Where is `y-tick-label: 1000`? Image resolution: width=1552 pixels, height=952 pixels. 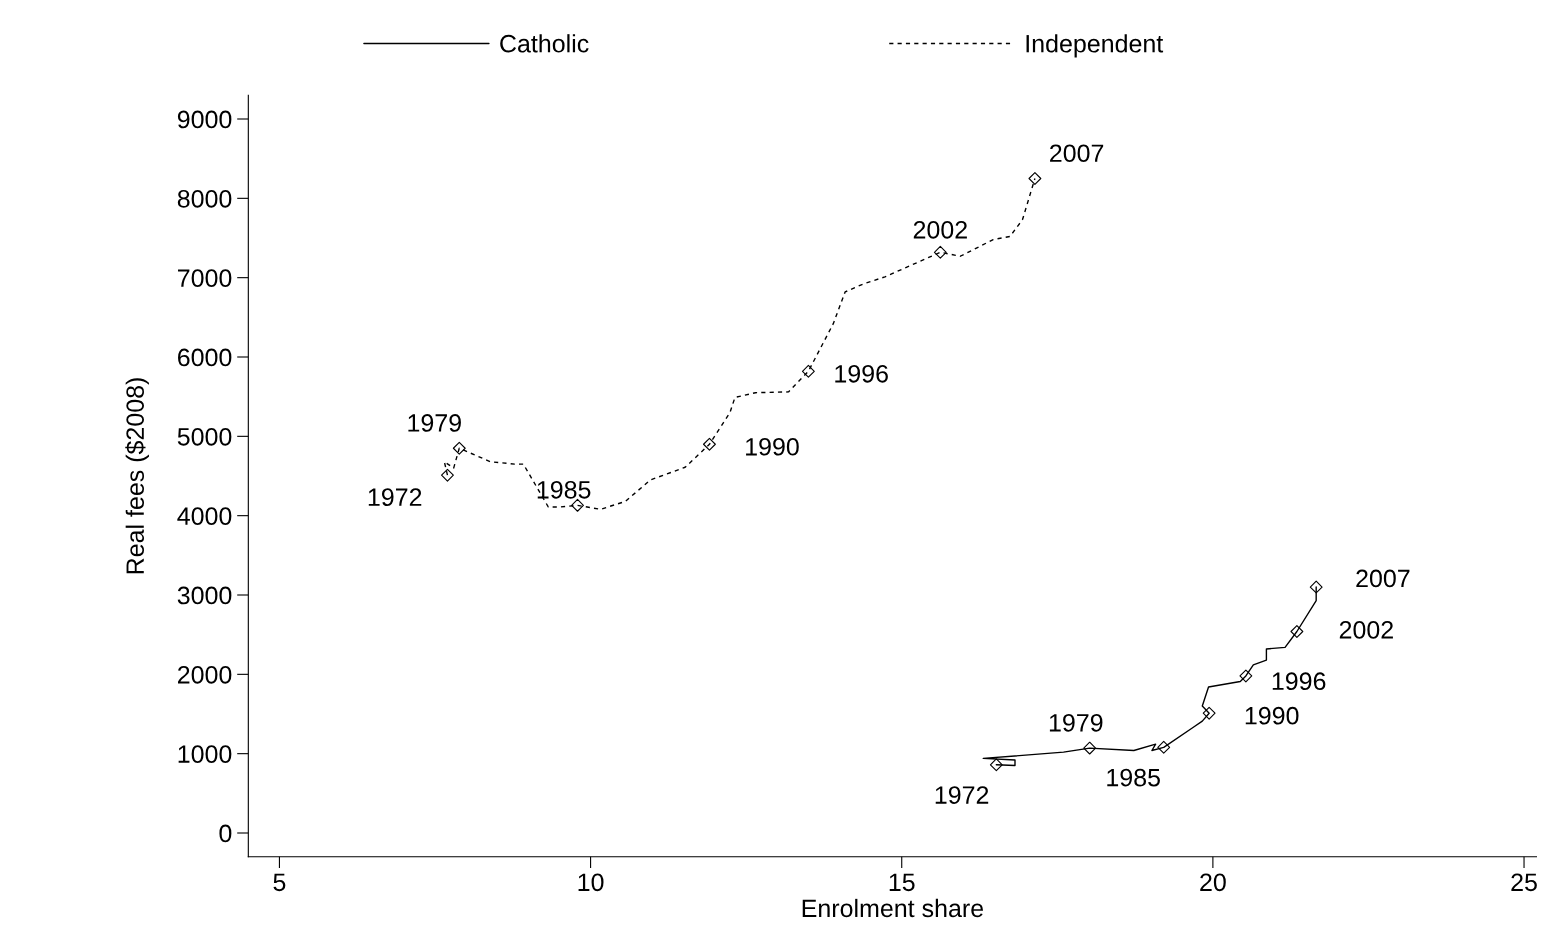
y-tick-label: 1000 is located at coordinates (205, 754).